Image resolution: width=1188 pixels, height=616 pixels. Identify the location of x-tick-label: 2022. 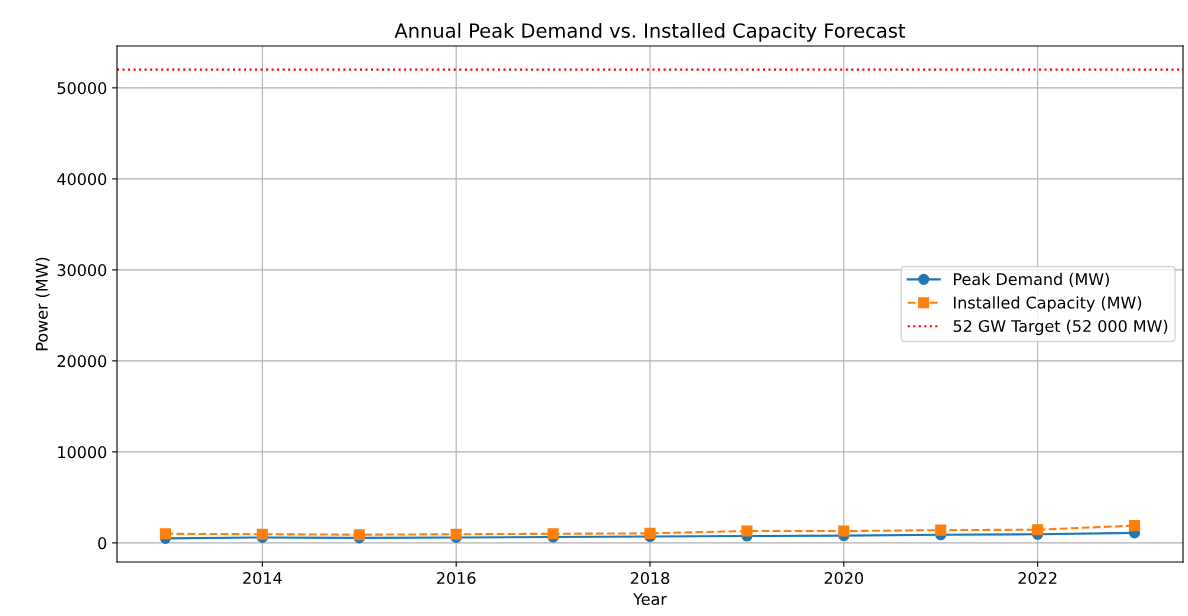
(1037, 578).